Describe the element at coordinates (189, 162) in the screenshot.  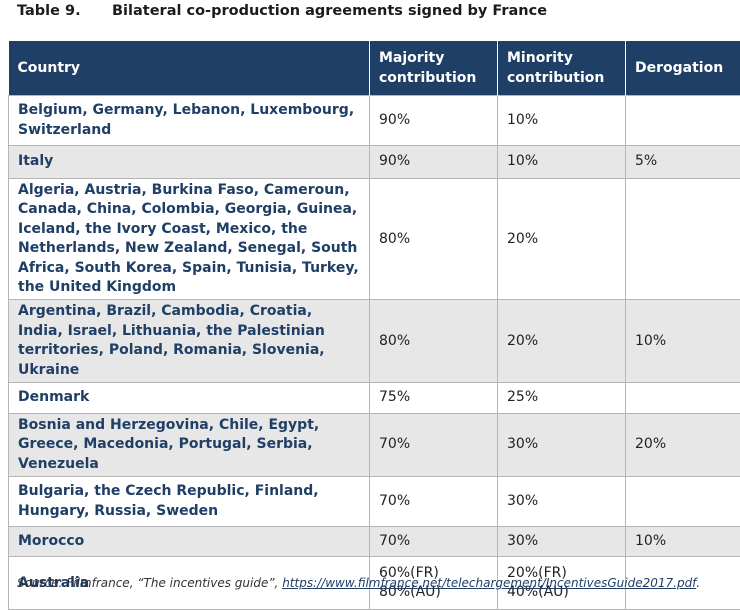
I see `country-cell: Italy` at that location.